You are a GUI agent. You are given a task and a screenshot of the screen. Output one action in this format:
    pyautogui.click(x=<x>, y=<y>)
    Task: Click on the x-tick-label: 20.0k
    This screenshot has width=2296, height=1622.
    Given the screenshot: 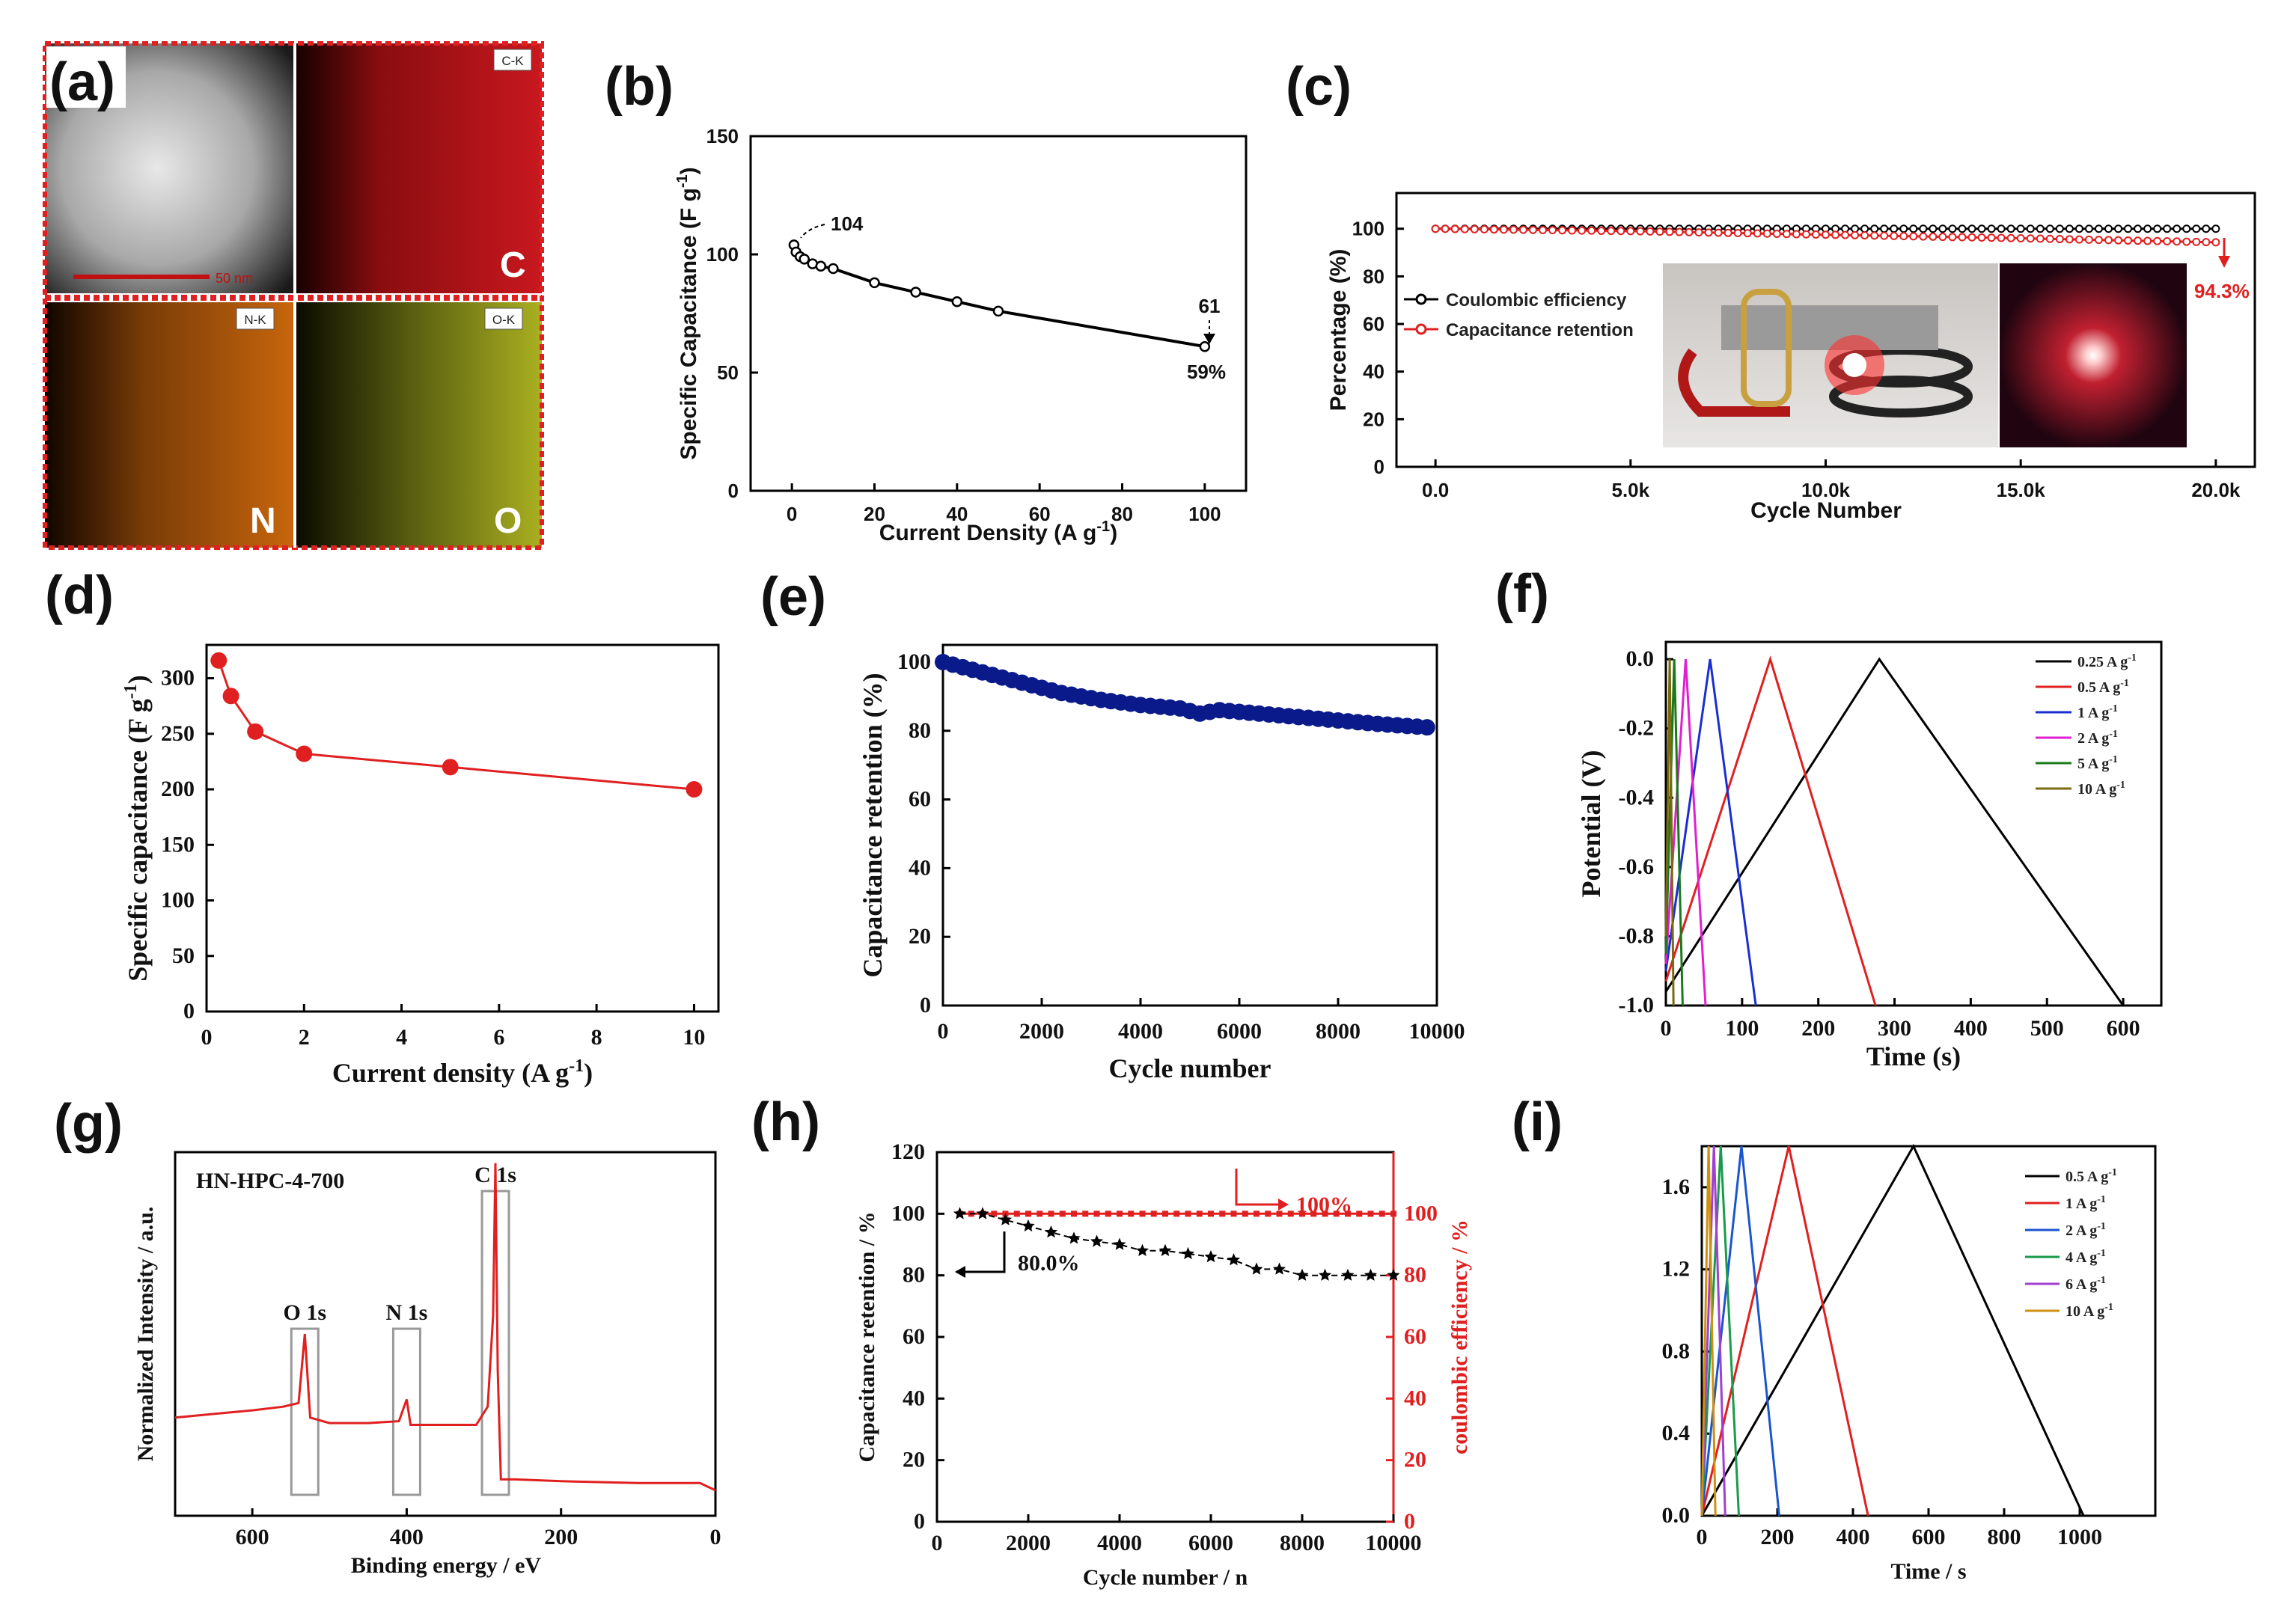 What is the action you would take?
    pyautogui.click(x=2216, y=490)
    